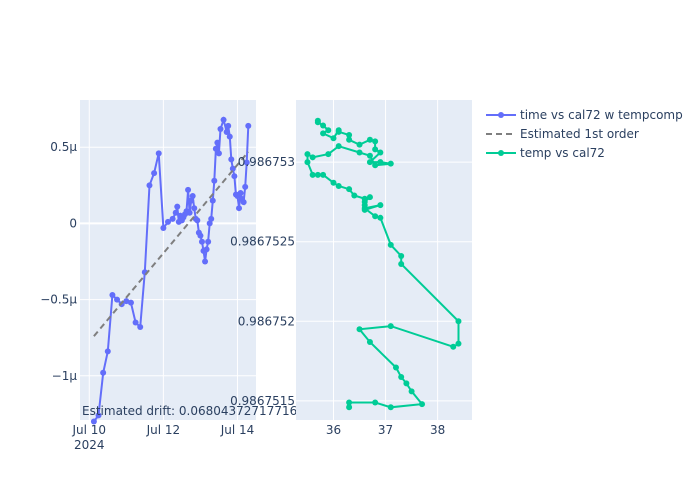 The height and width of the screenshot is (500, 700). What do you see at coordinates (73, 223) in the screenshot?
I see `y-tick-label: 0` at bounding box center [73, 223].